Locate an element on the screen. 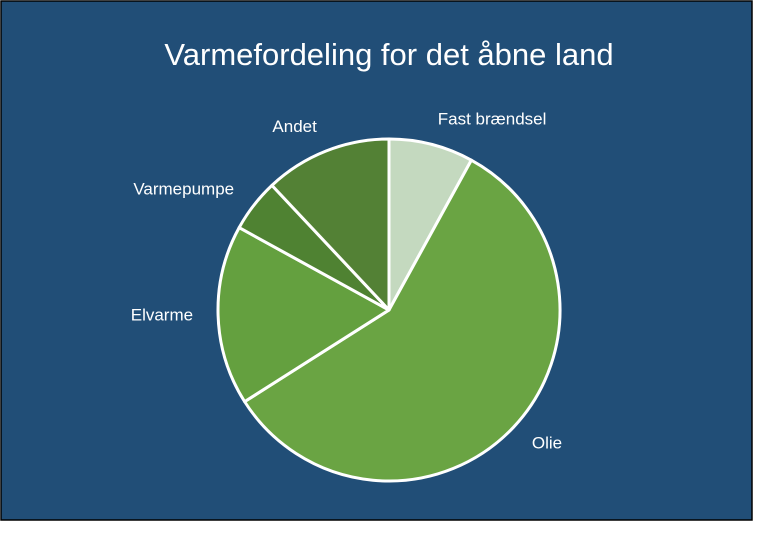 The height and width of the screenshot is (535, 760). chart-title: Varmefordeling for det åbne land is located at coordinates (388, 54).